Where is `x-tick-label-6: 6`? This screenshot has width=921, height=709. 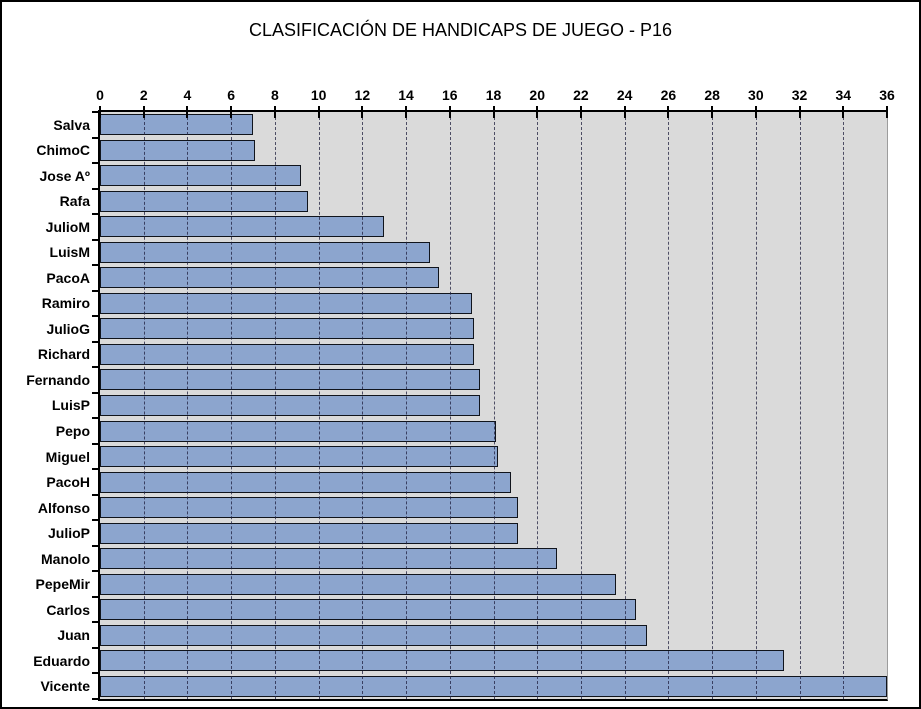 x-tick-label-6: 6 is located at coordinates (231, 95).